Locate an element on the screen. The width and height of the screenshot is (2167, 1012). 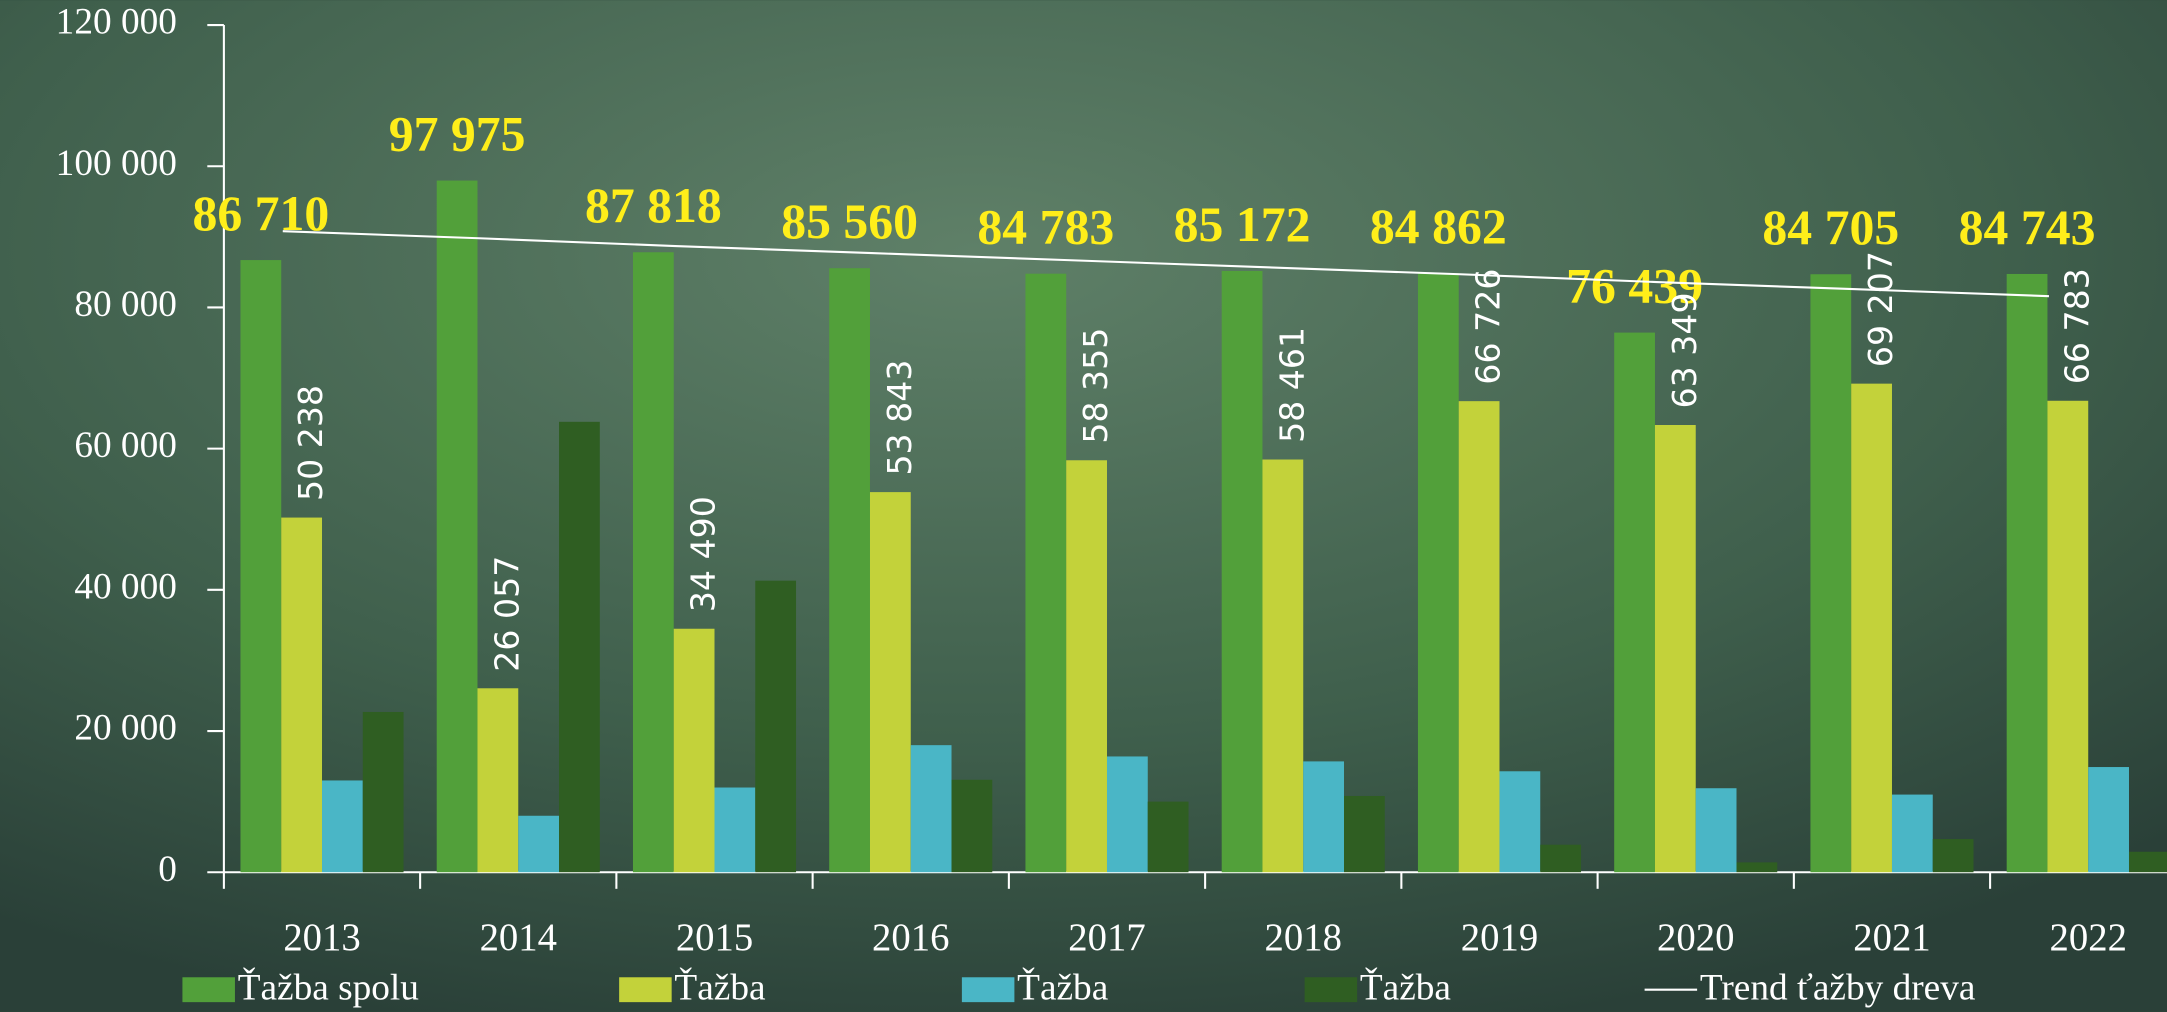
data-label: 85 172 is located at coordinates (1242, 224).